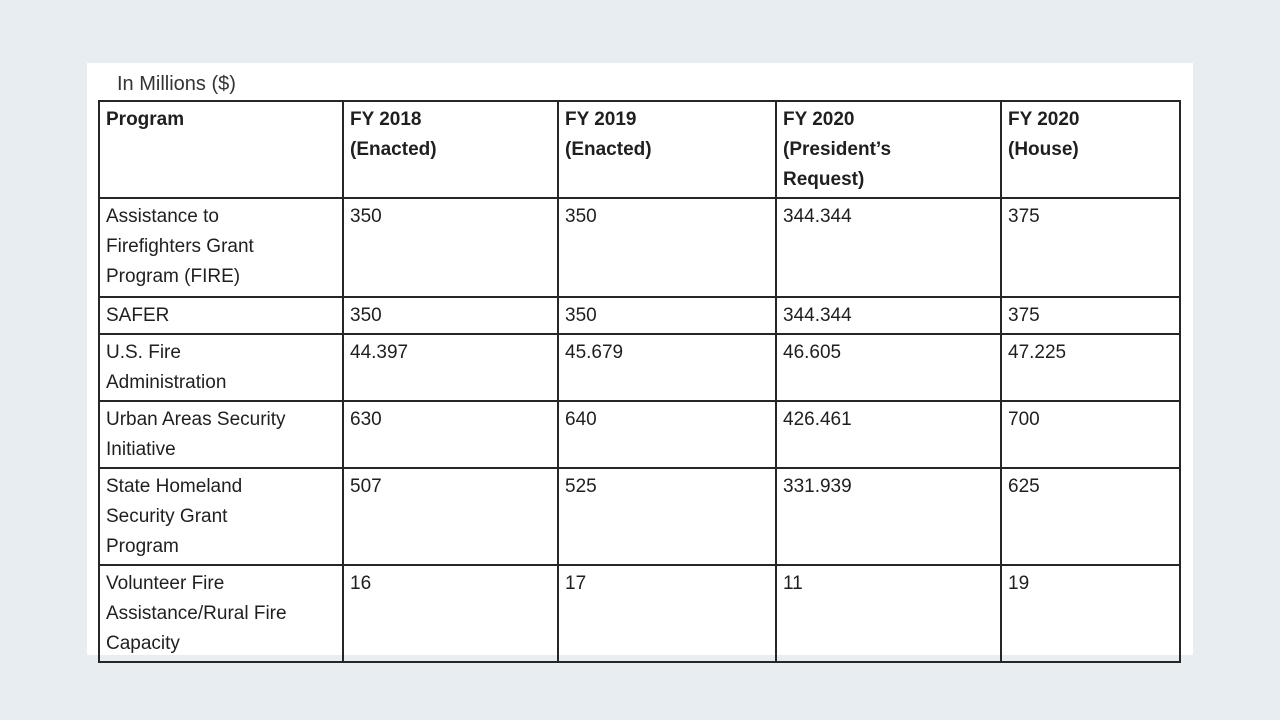  Describe the element at coordinates (1090, 516) in the screenshot. I see `value-cell: 625` at that location.